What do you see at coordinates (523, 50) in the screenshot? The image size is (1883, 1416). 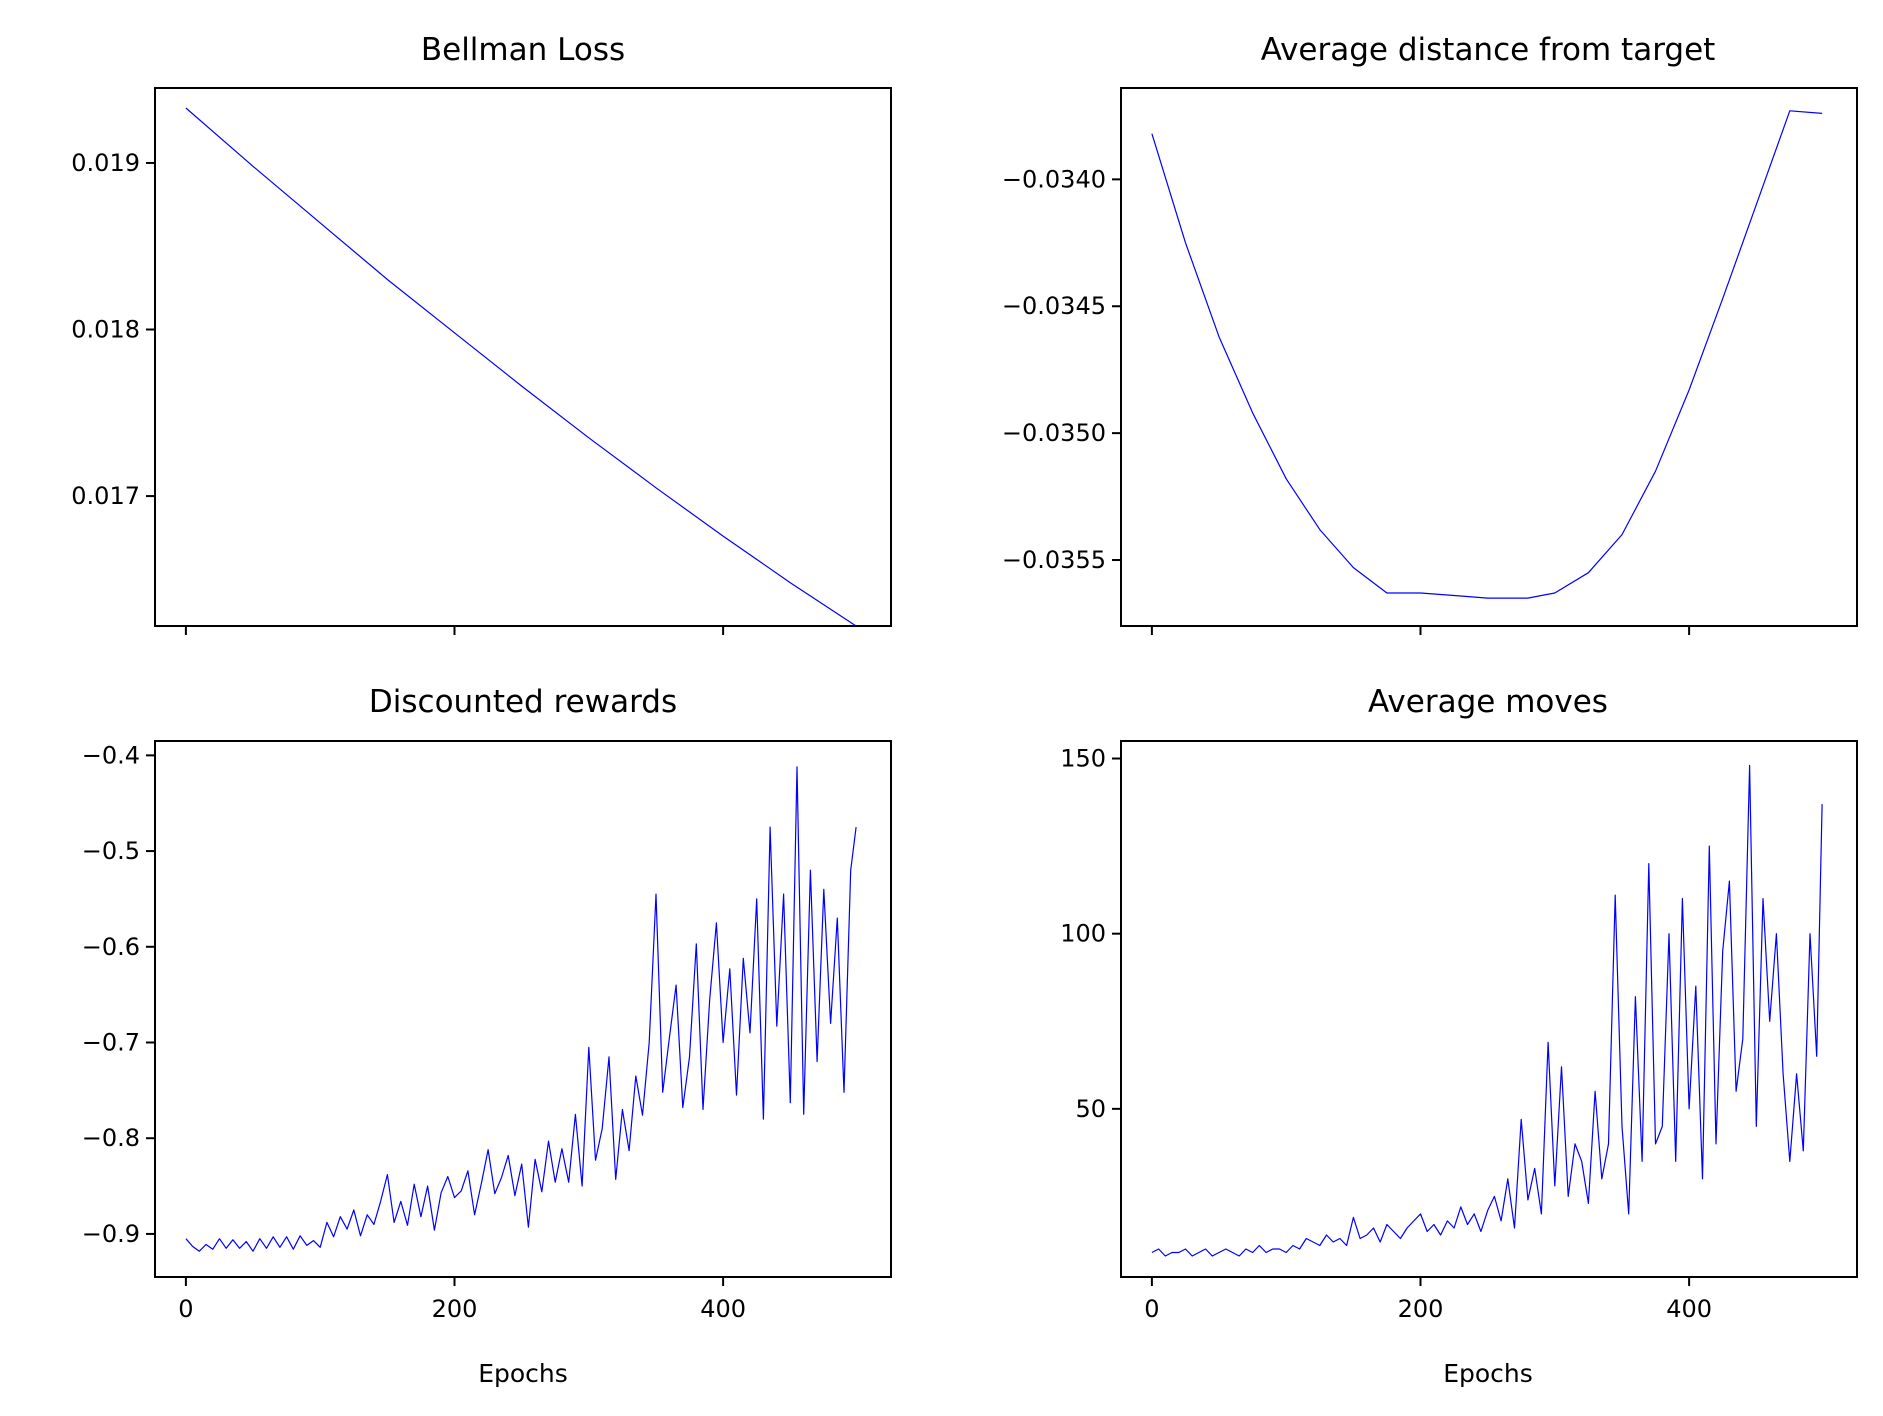 I see `panel-title: Bellman Loss` at bounding box center [523, 50].